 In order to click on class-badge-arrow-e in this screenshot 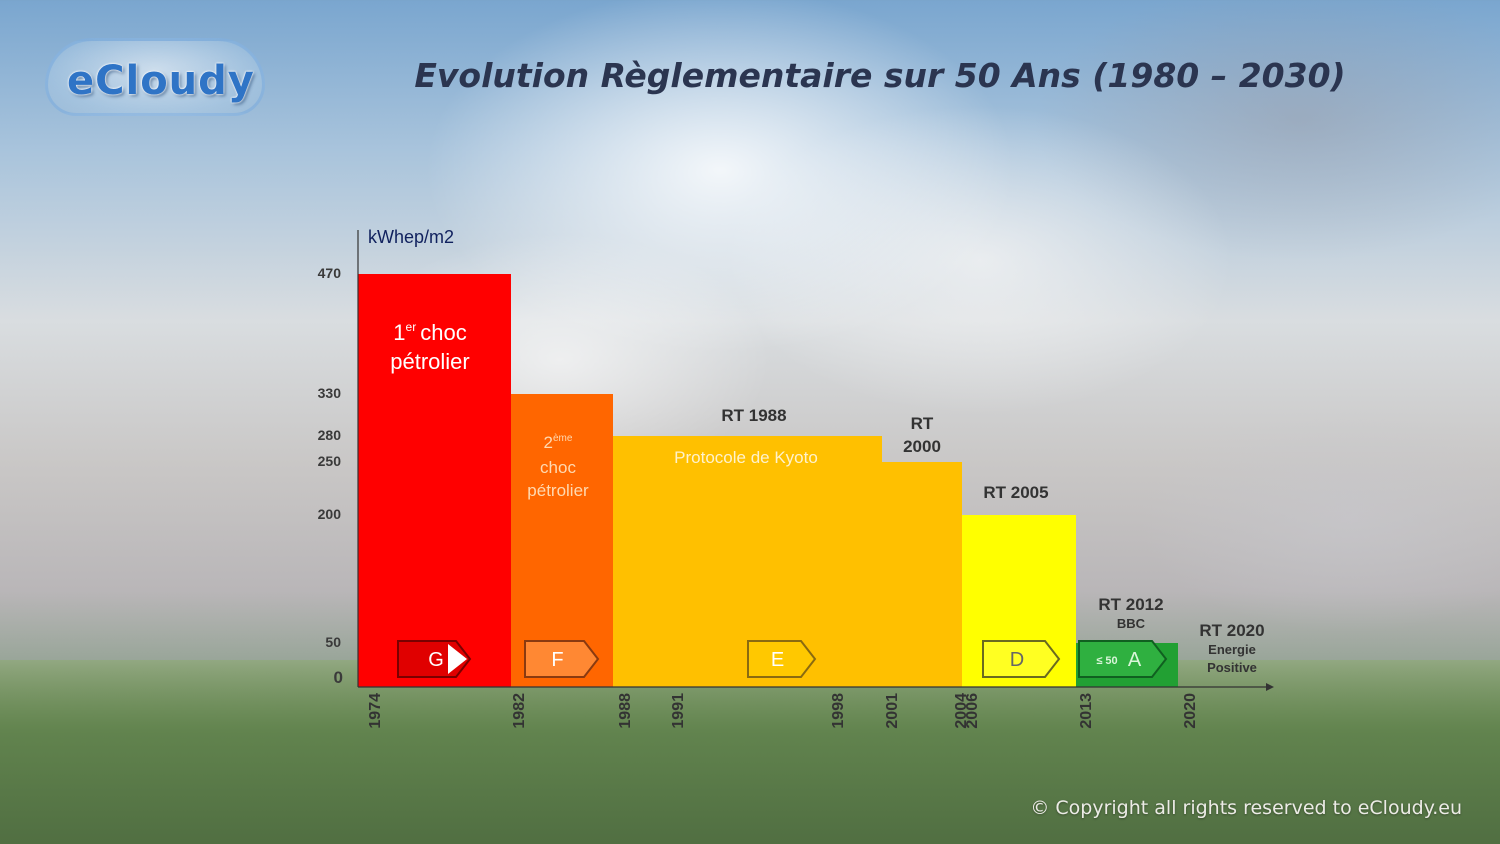, I will do `click(782, 659)`.